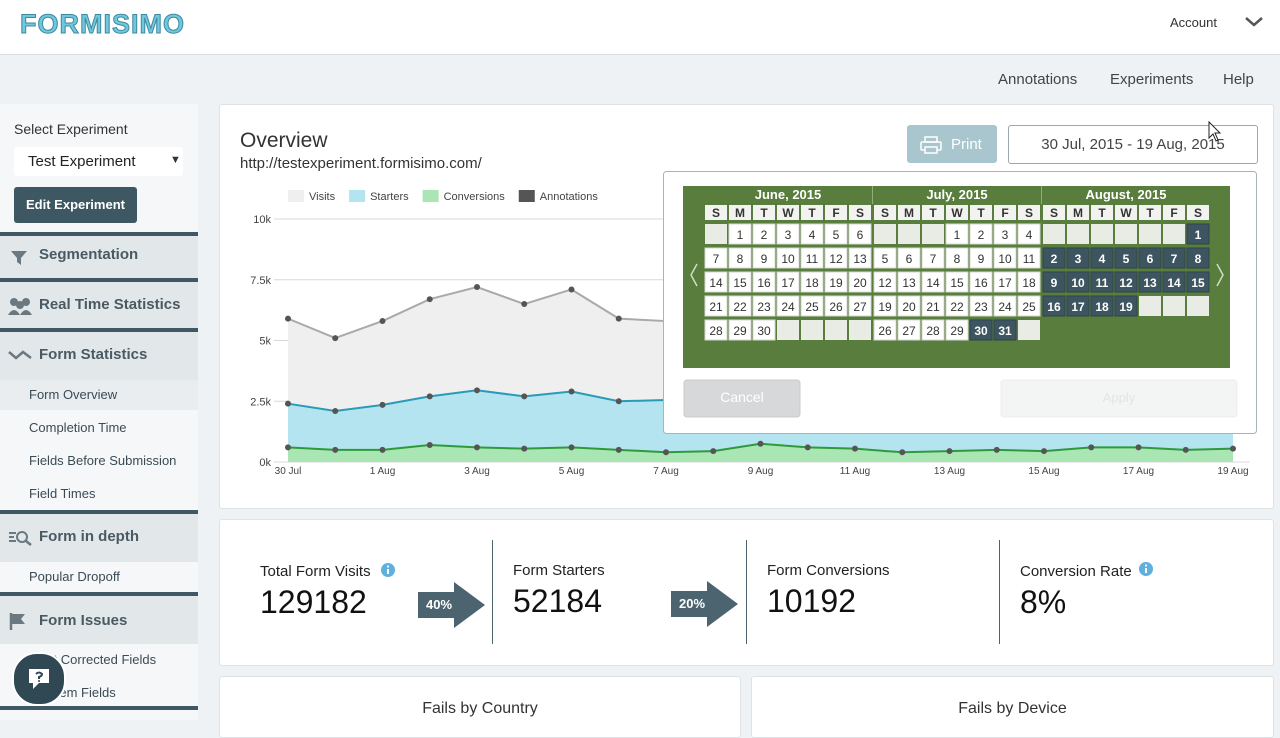 This screenshot has width=1280, height=738. What do you see at coordinates (1238, 79) in the screenshot?
I see `nav-link: Help` at bounding box center [1238, 79].